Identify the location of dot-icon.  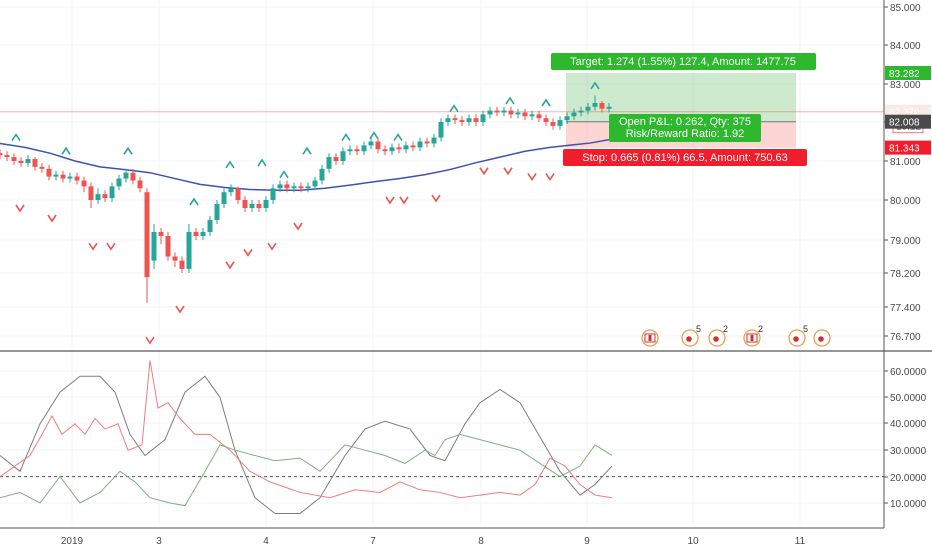
(796, 339).